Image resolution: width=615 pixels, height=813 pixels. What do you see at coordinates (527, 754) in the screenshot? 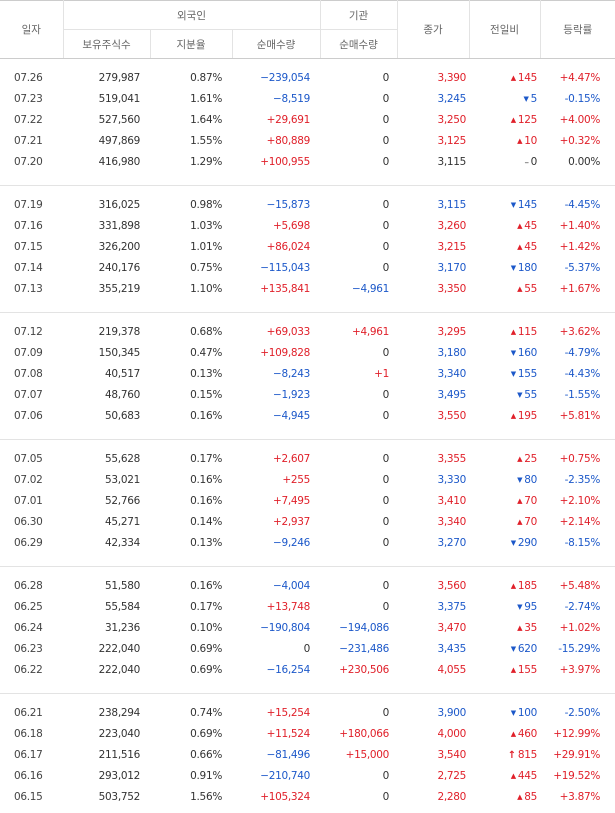
I see `change-value: 815` at bounding box center [527, 754].